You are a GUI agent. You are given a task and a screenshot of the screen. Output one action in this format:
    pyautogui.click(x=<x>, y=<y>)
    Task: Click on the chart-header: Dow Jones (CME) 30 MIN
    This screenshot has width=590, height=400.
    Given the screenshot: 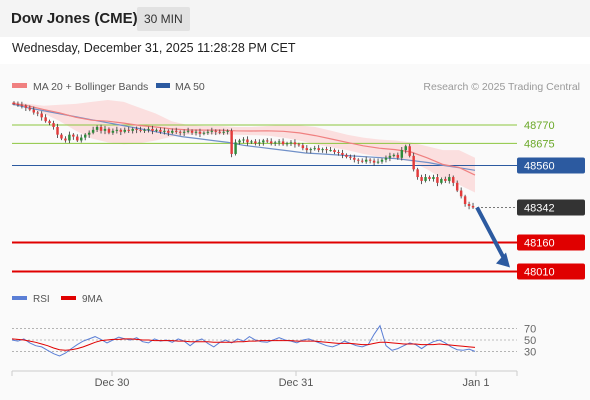 What is the action you would take?
    pyautogui.click(x=295, y=18)
    